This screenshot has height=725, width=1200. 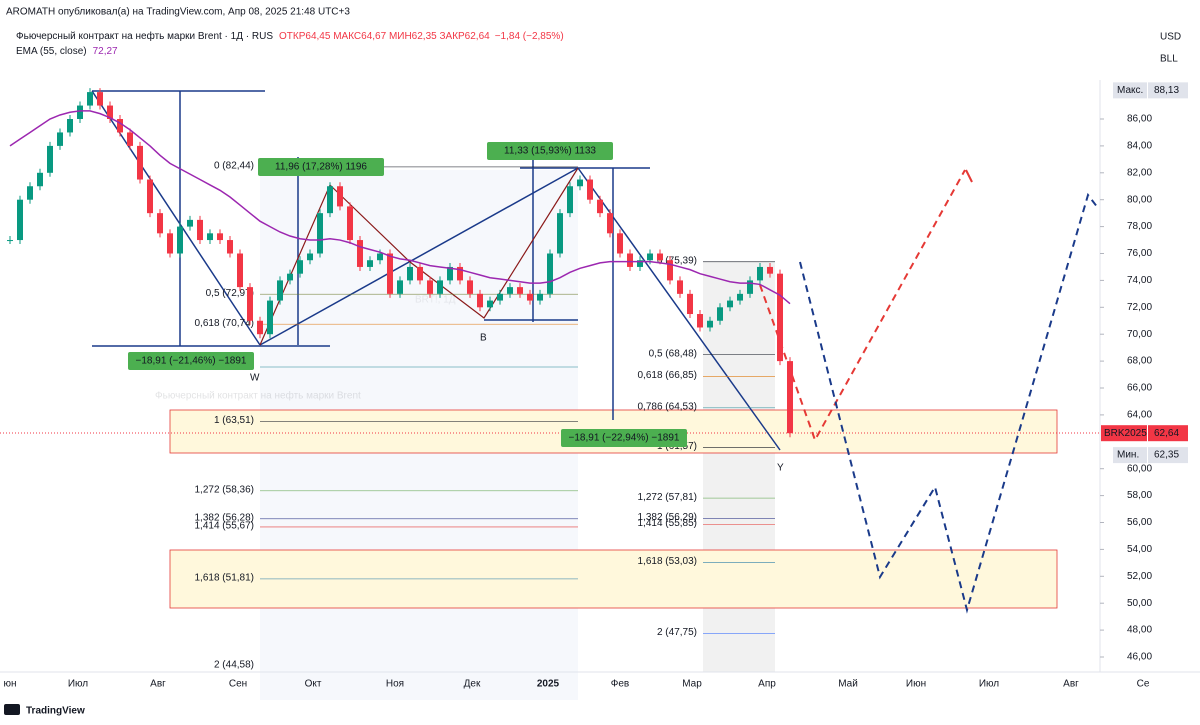 I want to click on fib-label: 0,5 (68,48), so click(x=673, y=353).